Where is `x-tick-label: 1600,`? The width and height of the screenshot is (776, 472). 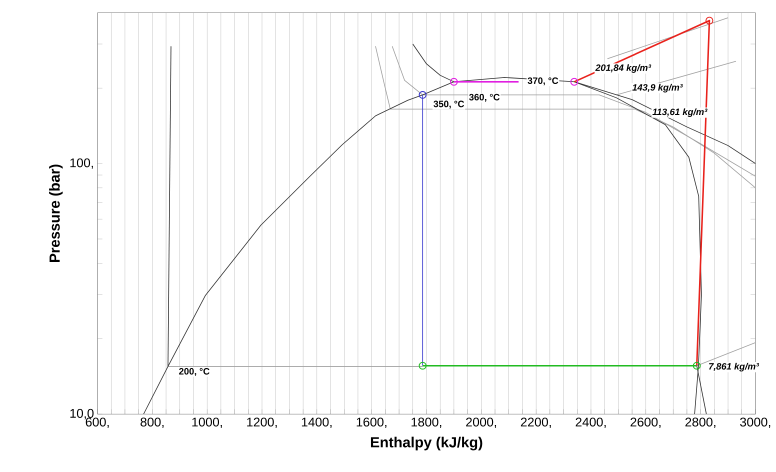
x-tick-label: 1600, is located at coordinates (371, 423).